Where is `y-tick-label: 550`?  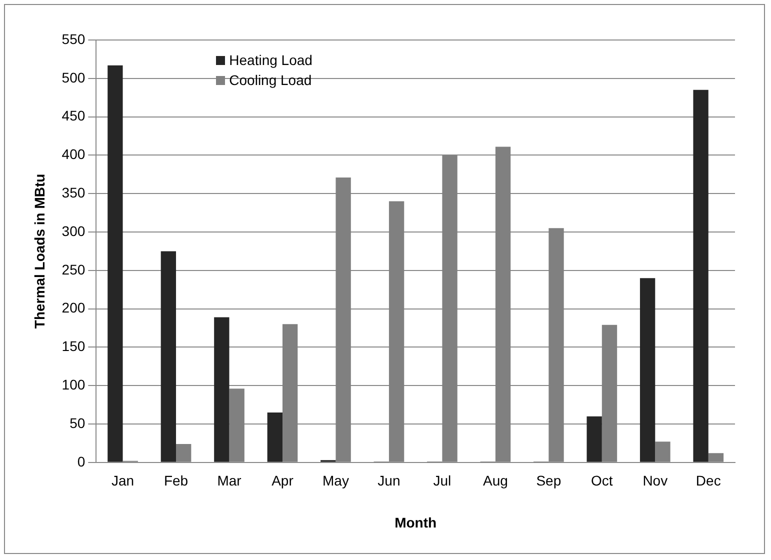 y-tick-label: 550 is located at coordinates (74, 38).